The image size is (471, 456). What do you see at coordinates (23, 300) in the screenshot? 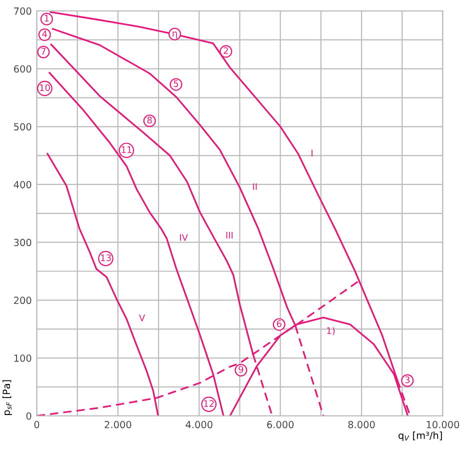
I see `y-tick-label: 200` at bounding box center [23, 300].